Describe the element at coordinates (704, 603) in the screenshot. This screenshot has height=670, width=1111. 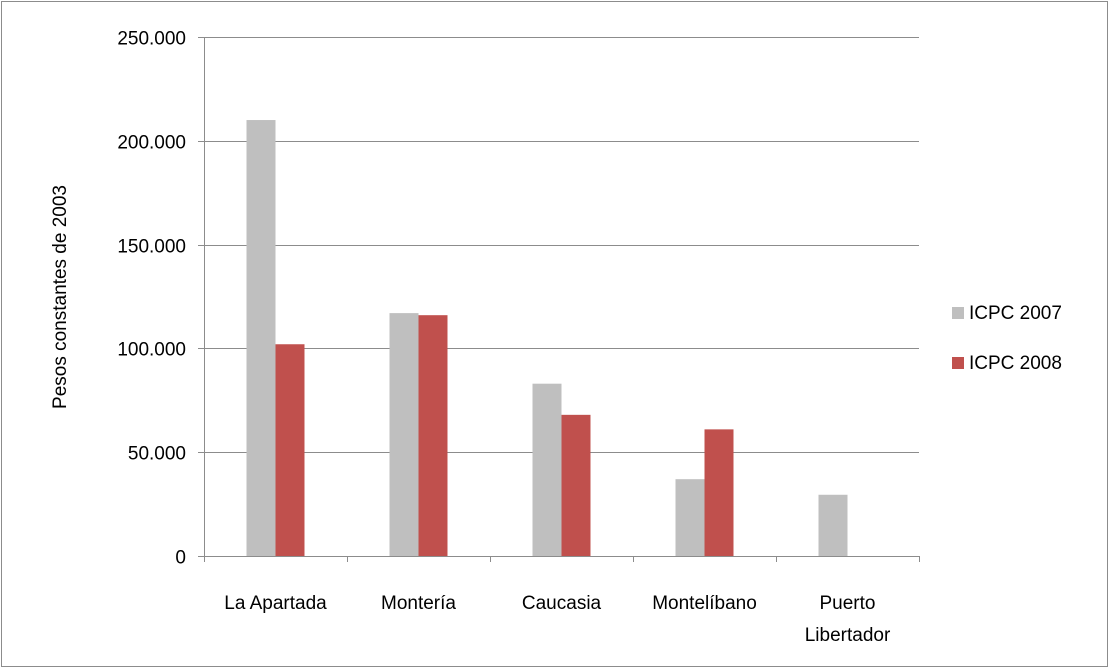
I see `x-category-label: Montelíbano` at that location.